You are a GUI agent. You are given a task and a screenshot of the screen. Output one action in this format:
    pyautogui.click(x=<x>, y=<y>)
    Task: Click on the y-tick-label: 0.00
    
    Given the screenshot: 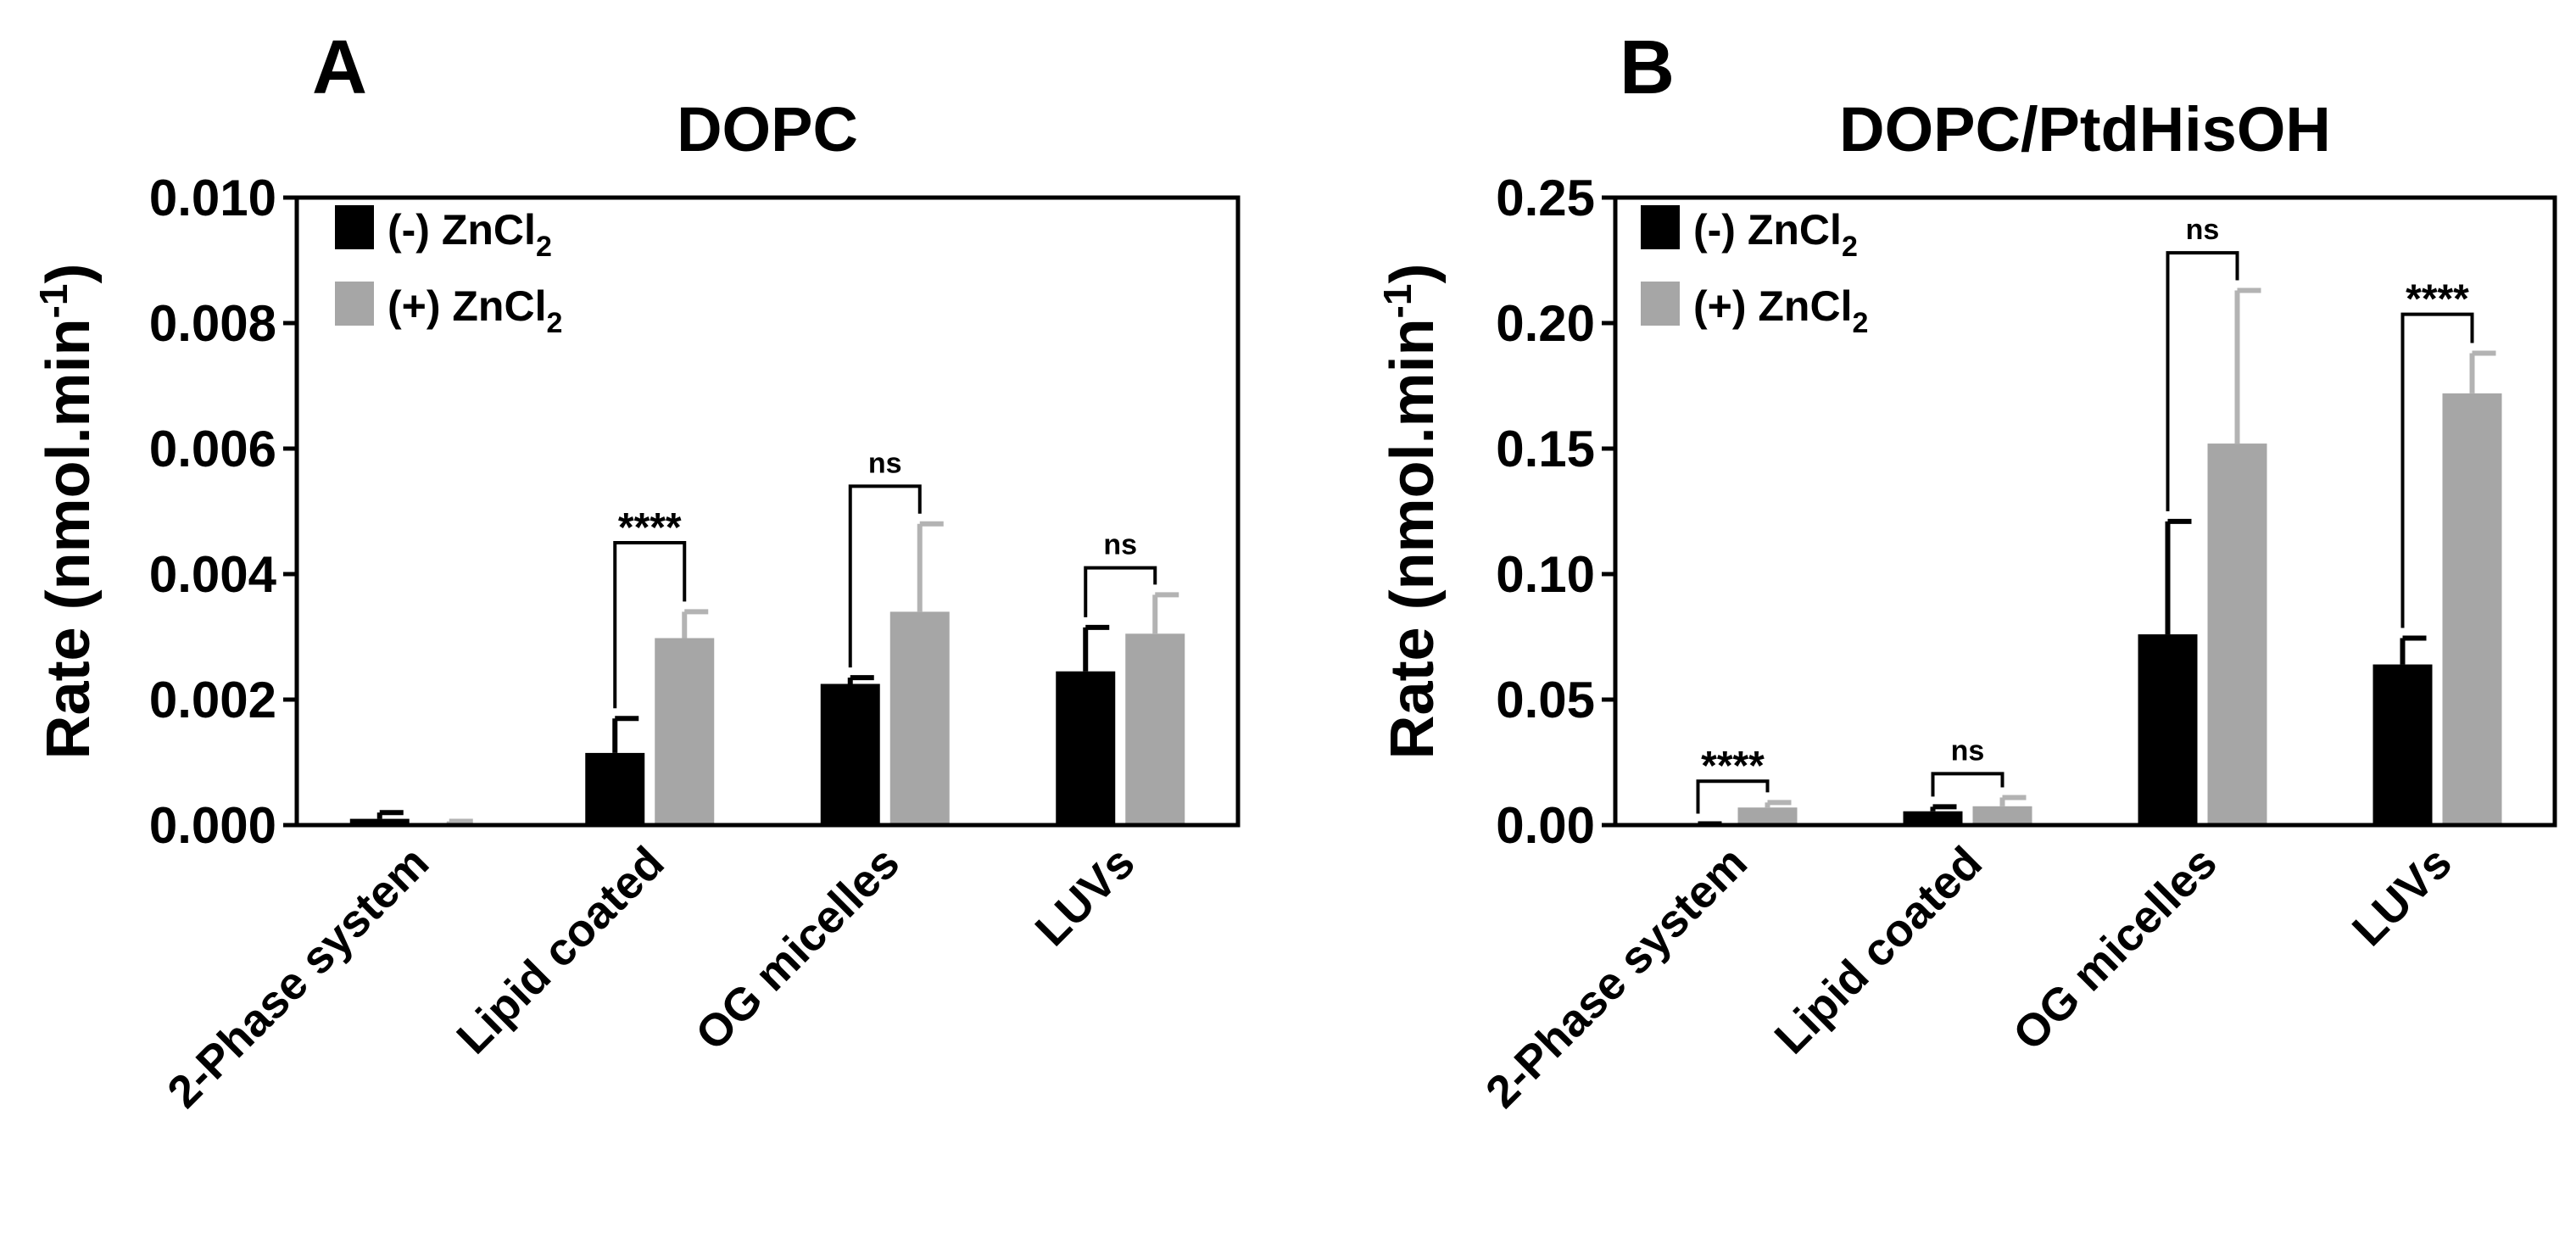 What is the action you would take?
    pyautogui.click(x=1545, y=826)
    